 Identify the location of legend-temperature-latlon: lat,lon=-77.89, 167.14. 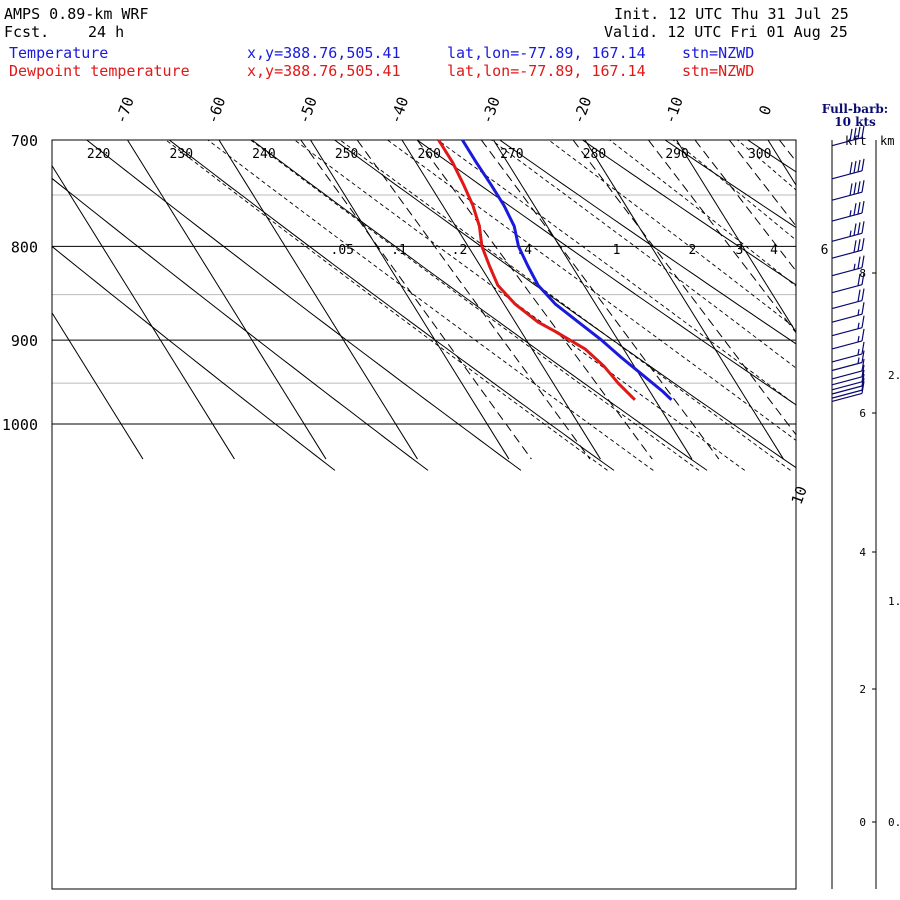
(546, 53).